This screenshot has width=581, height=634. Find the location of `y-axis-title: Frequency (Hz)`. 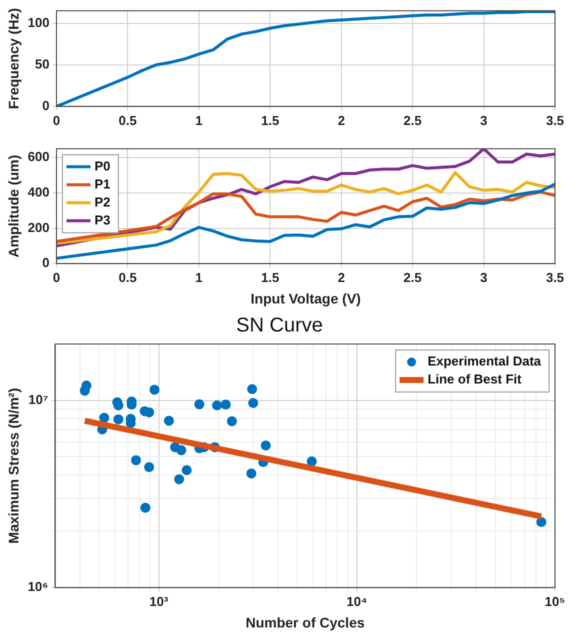

y-axis-title: Frequency (Hz) is located at coordinates (13, 59).